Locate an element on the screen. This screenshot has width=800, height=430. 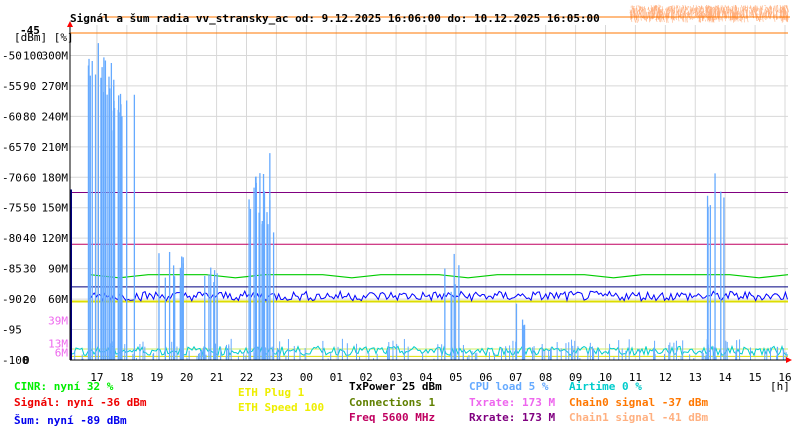
x-tick-label: 07 is located at coordinates (515, 377).